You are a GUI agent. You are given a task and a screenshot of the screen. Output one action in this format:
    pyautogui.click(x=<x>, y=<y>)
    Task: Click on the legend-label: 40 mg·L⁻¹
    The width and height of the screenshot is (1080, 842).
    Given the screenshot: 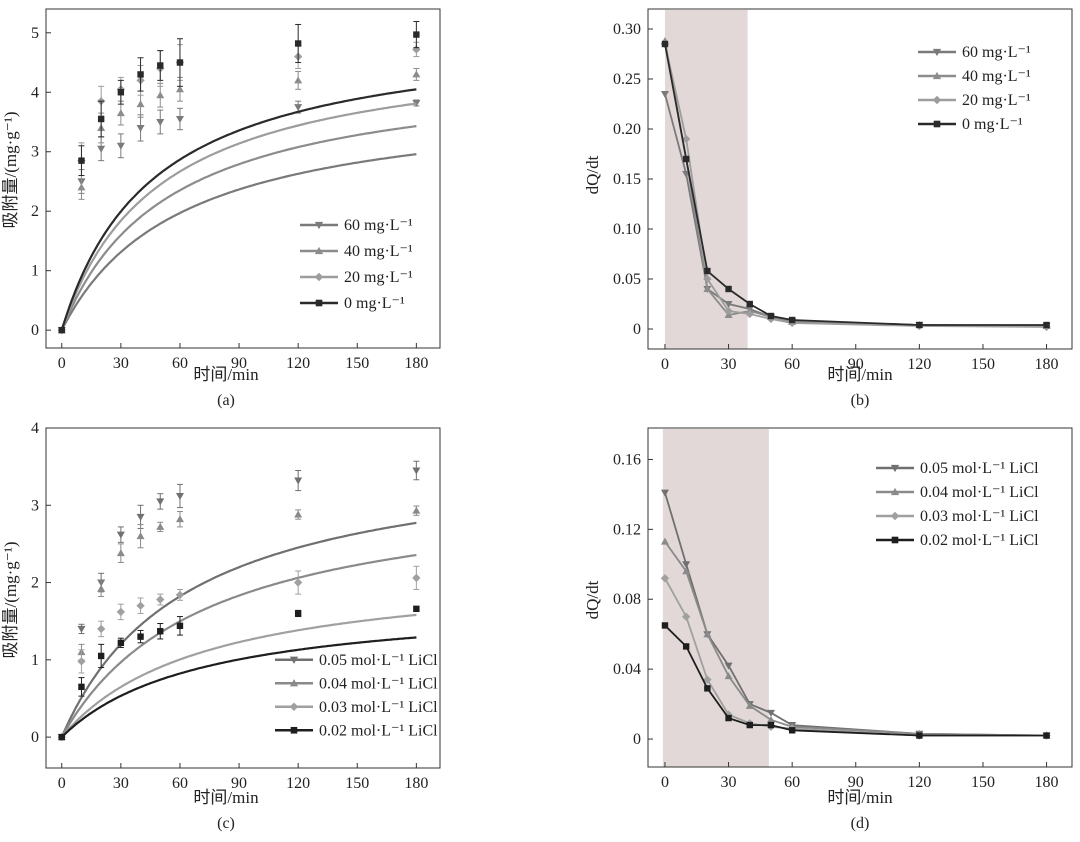 What is the action you would take?
    pyautogui.click(x=378, y=251)
    